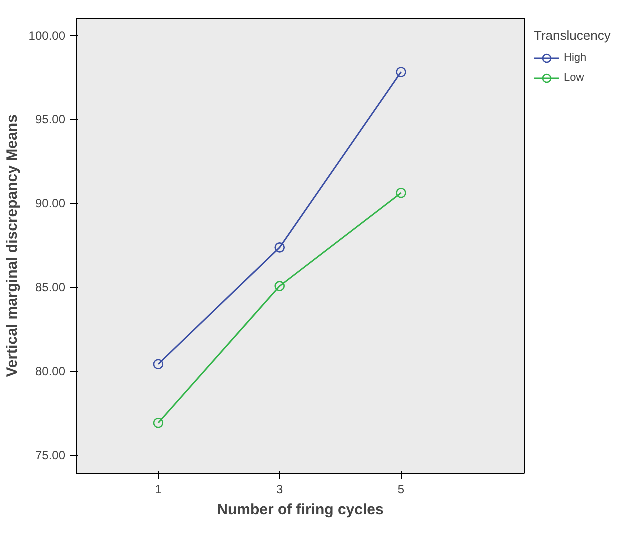 Image resolution: width=625 pixels, height=533 pixels. Describe the element at coordinates (50, 287) in the screenshot. I see `y-tick-label: 85.00` at that location.